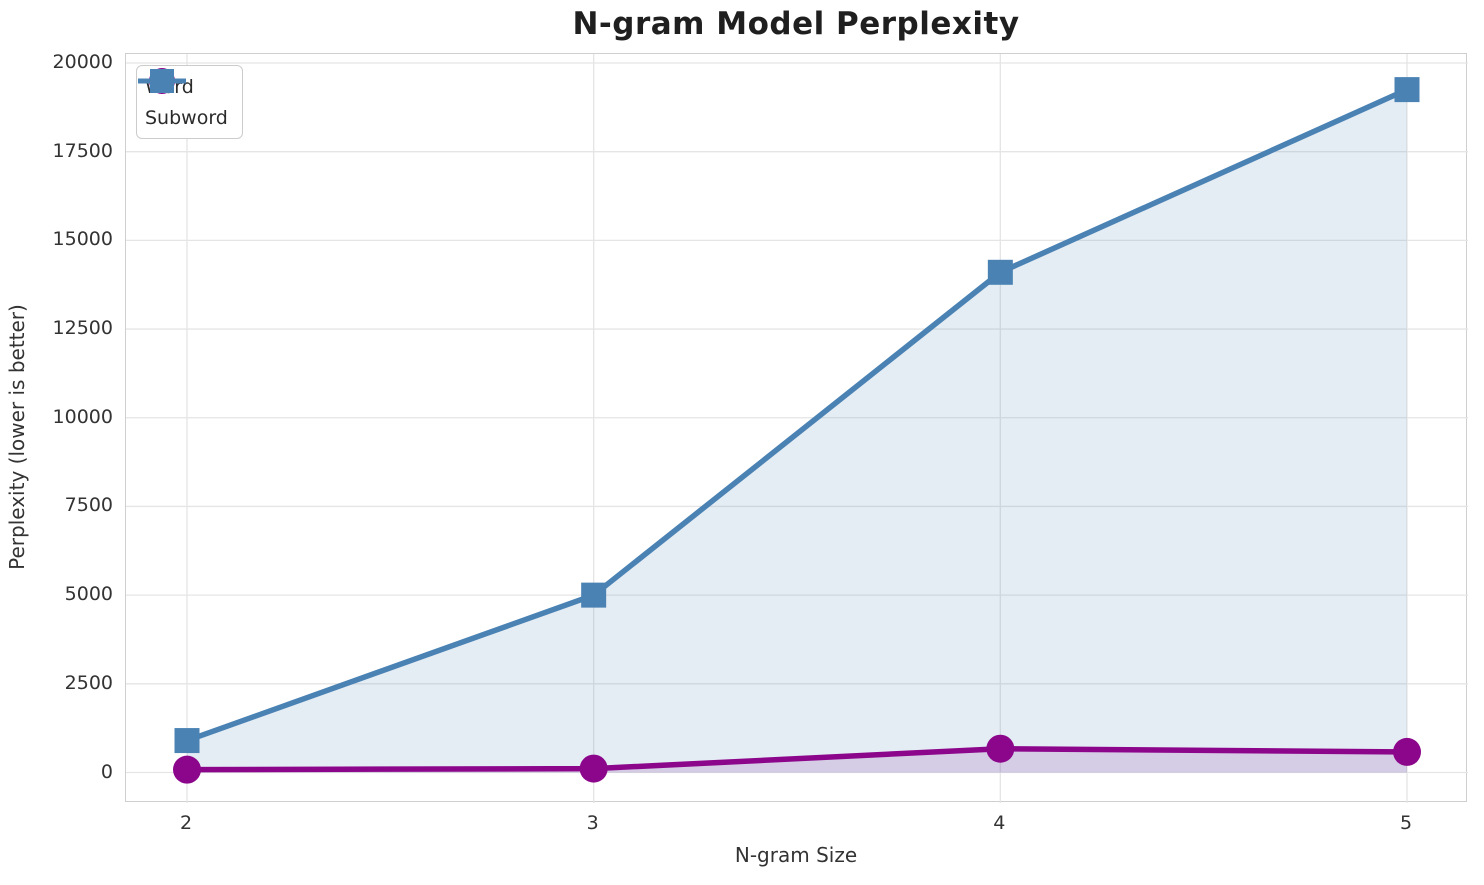 This screenshot has width=1484, height=885. Describe the element at coordinates (1406, 823) in the screenshot. I see `x-tick-label: 5` at that location.